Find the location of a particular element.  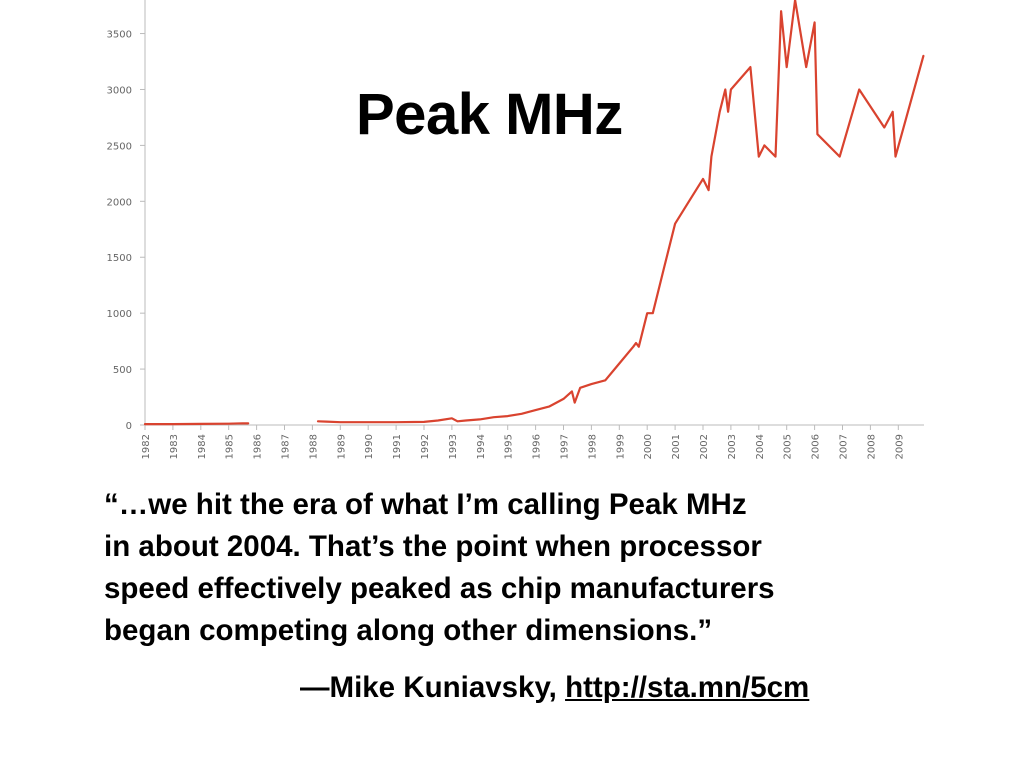

y-tick-label: 2000 is located at coordinates (119, 202).